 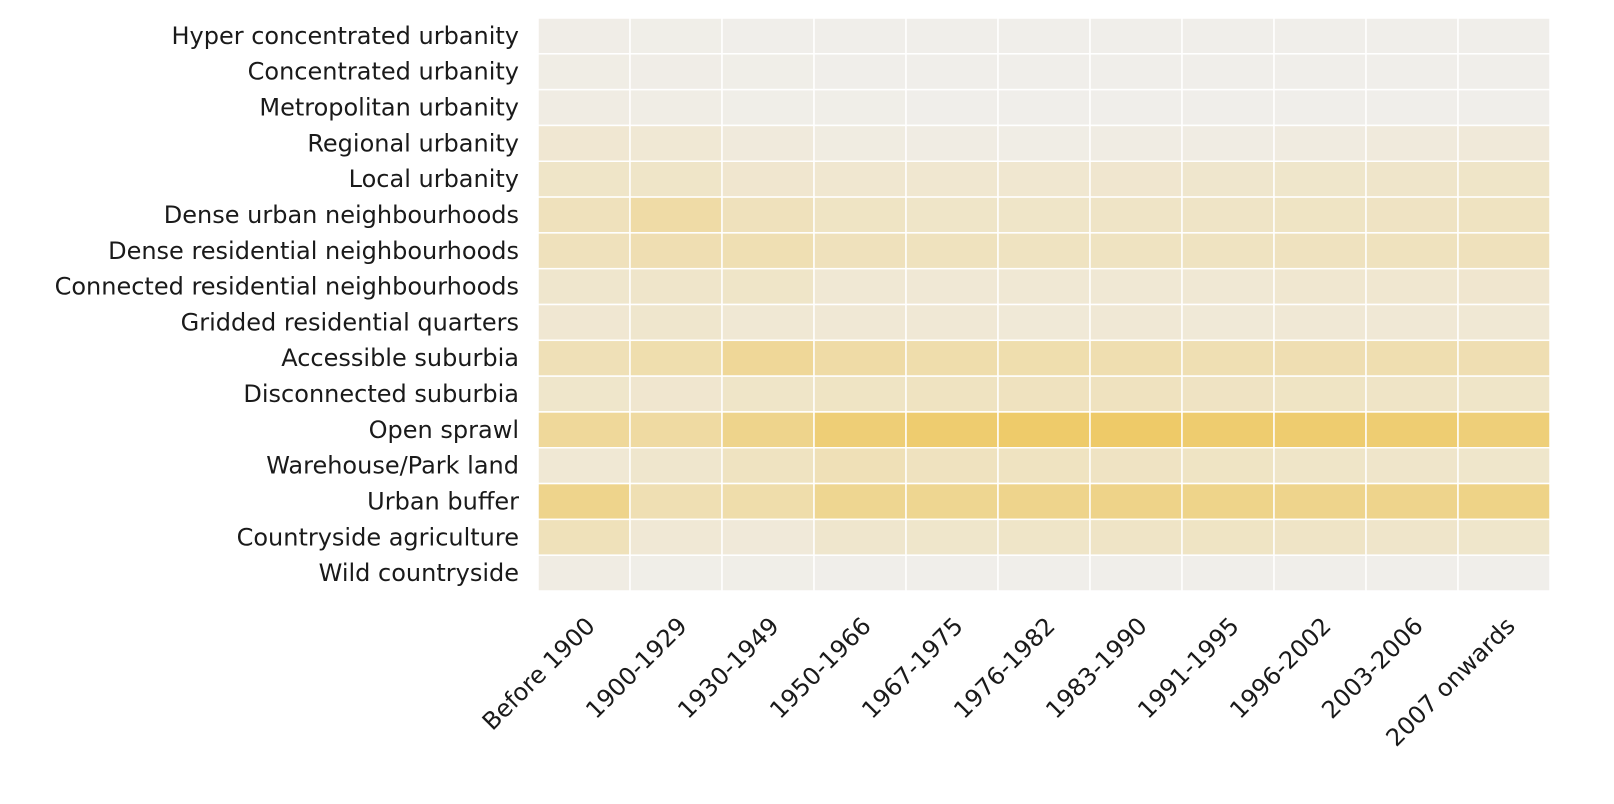 What do you see at coordinates (1044, 179) in the screenshot?
I see `heatmap-cell-local-urbanity-1976-1982` at bounding box center [1044, 179].